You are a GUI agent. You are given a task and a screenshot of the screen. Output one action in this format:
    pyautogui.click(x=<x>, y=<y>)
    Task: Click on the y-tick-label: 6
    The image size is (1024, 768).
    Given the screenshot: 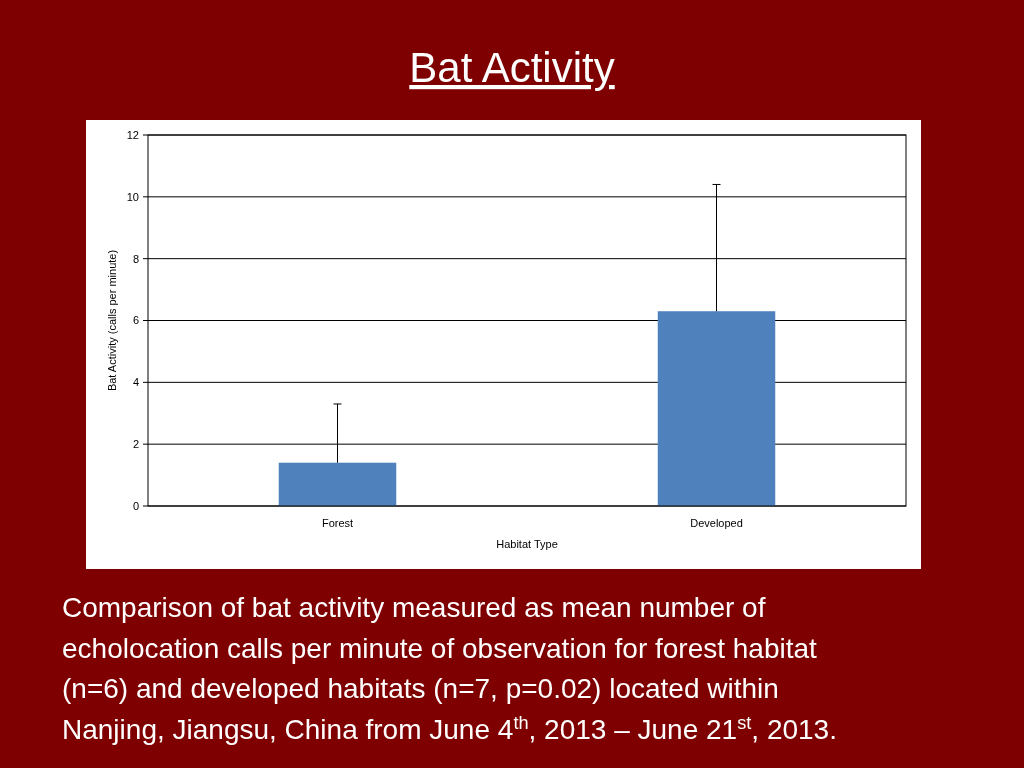 What is the action you would take?
    pyautogui.click(x=135, y=320)
    